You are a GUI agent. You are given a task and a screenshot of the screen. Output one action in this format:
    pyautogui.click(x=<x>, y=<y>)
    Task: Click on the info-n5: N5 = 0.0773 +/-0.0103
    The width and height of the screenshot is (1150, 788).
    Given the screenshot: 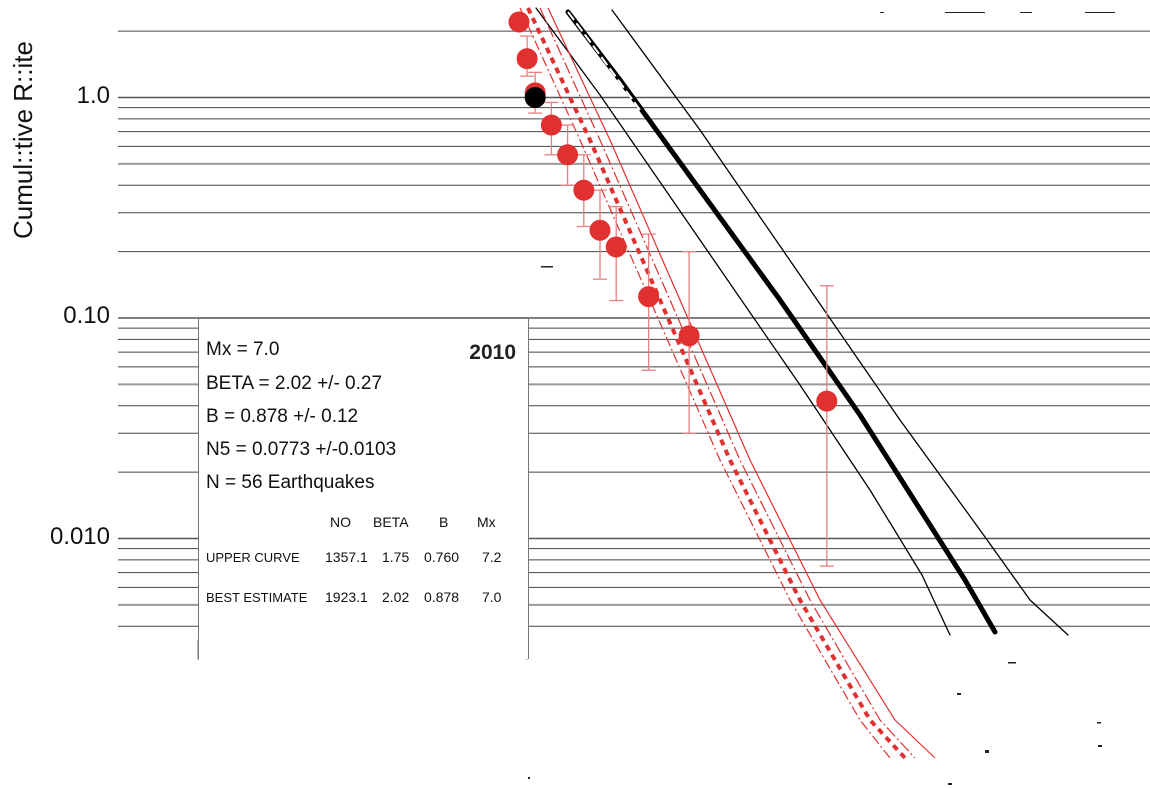 What is the action you would take?
    pyautogui.click(x=301, y=449)
    